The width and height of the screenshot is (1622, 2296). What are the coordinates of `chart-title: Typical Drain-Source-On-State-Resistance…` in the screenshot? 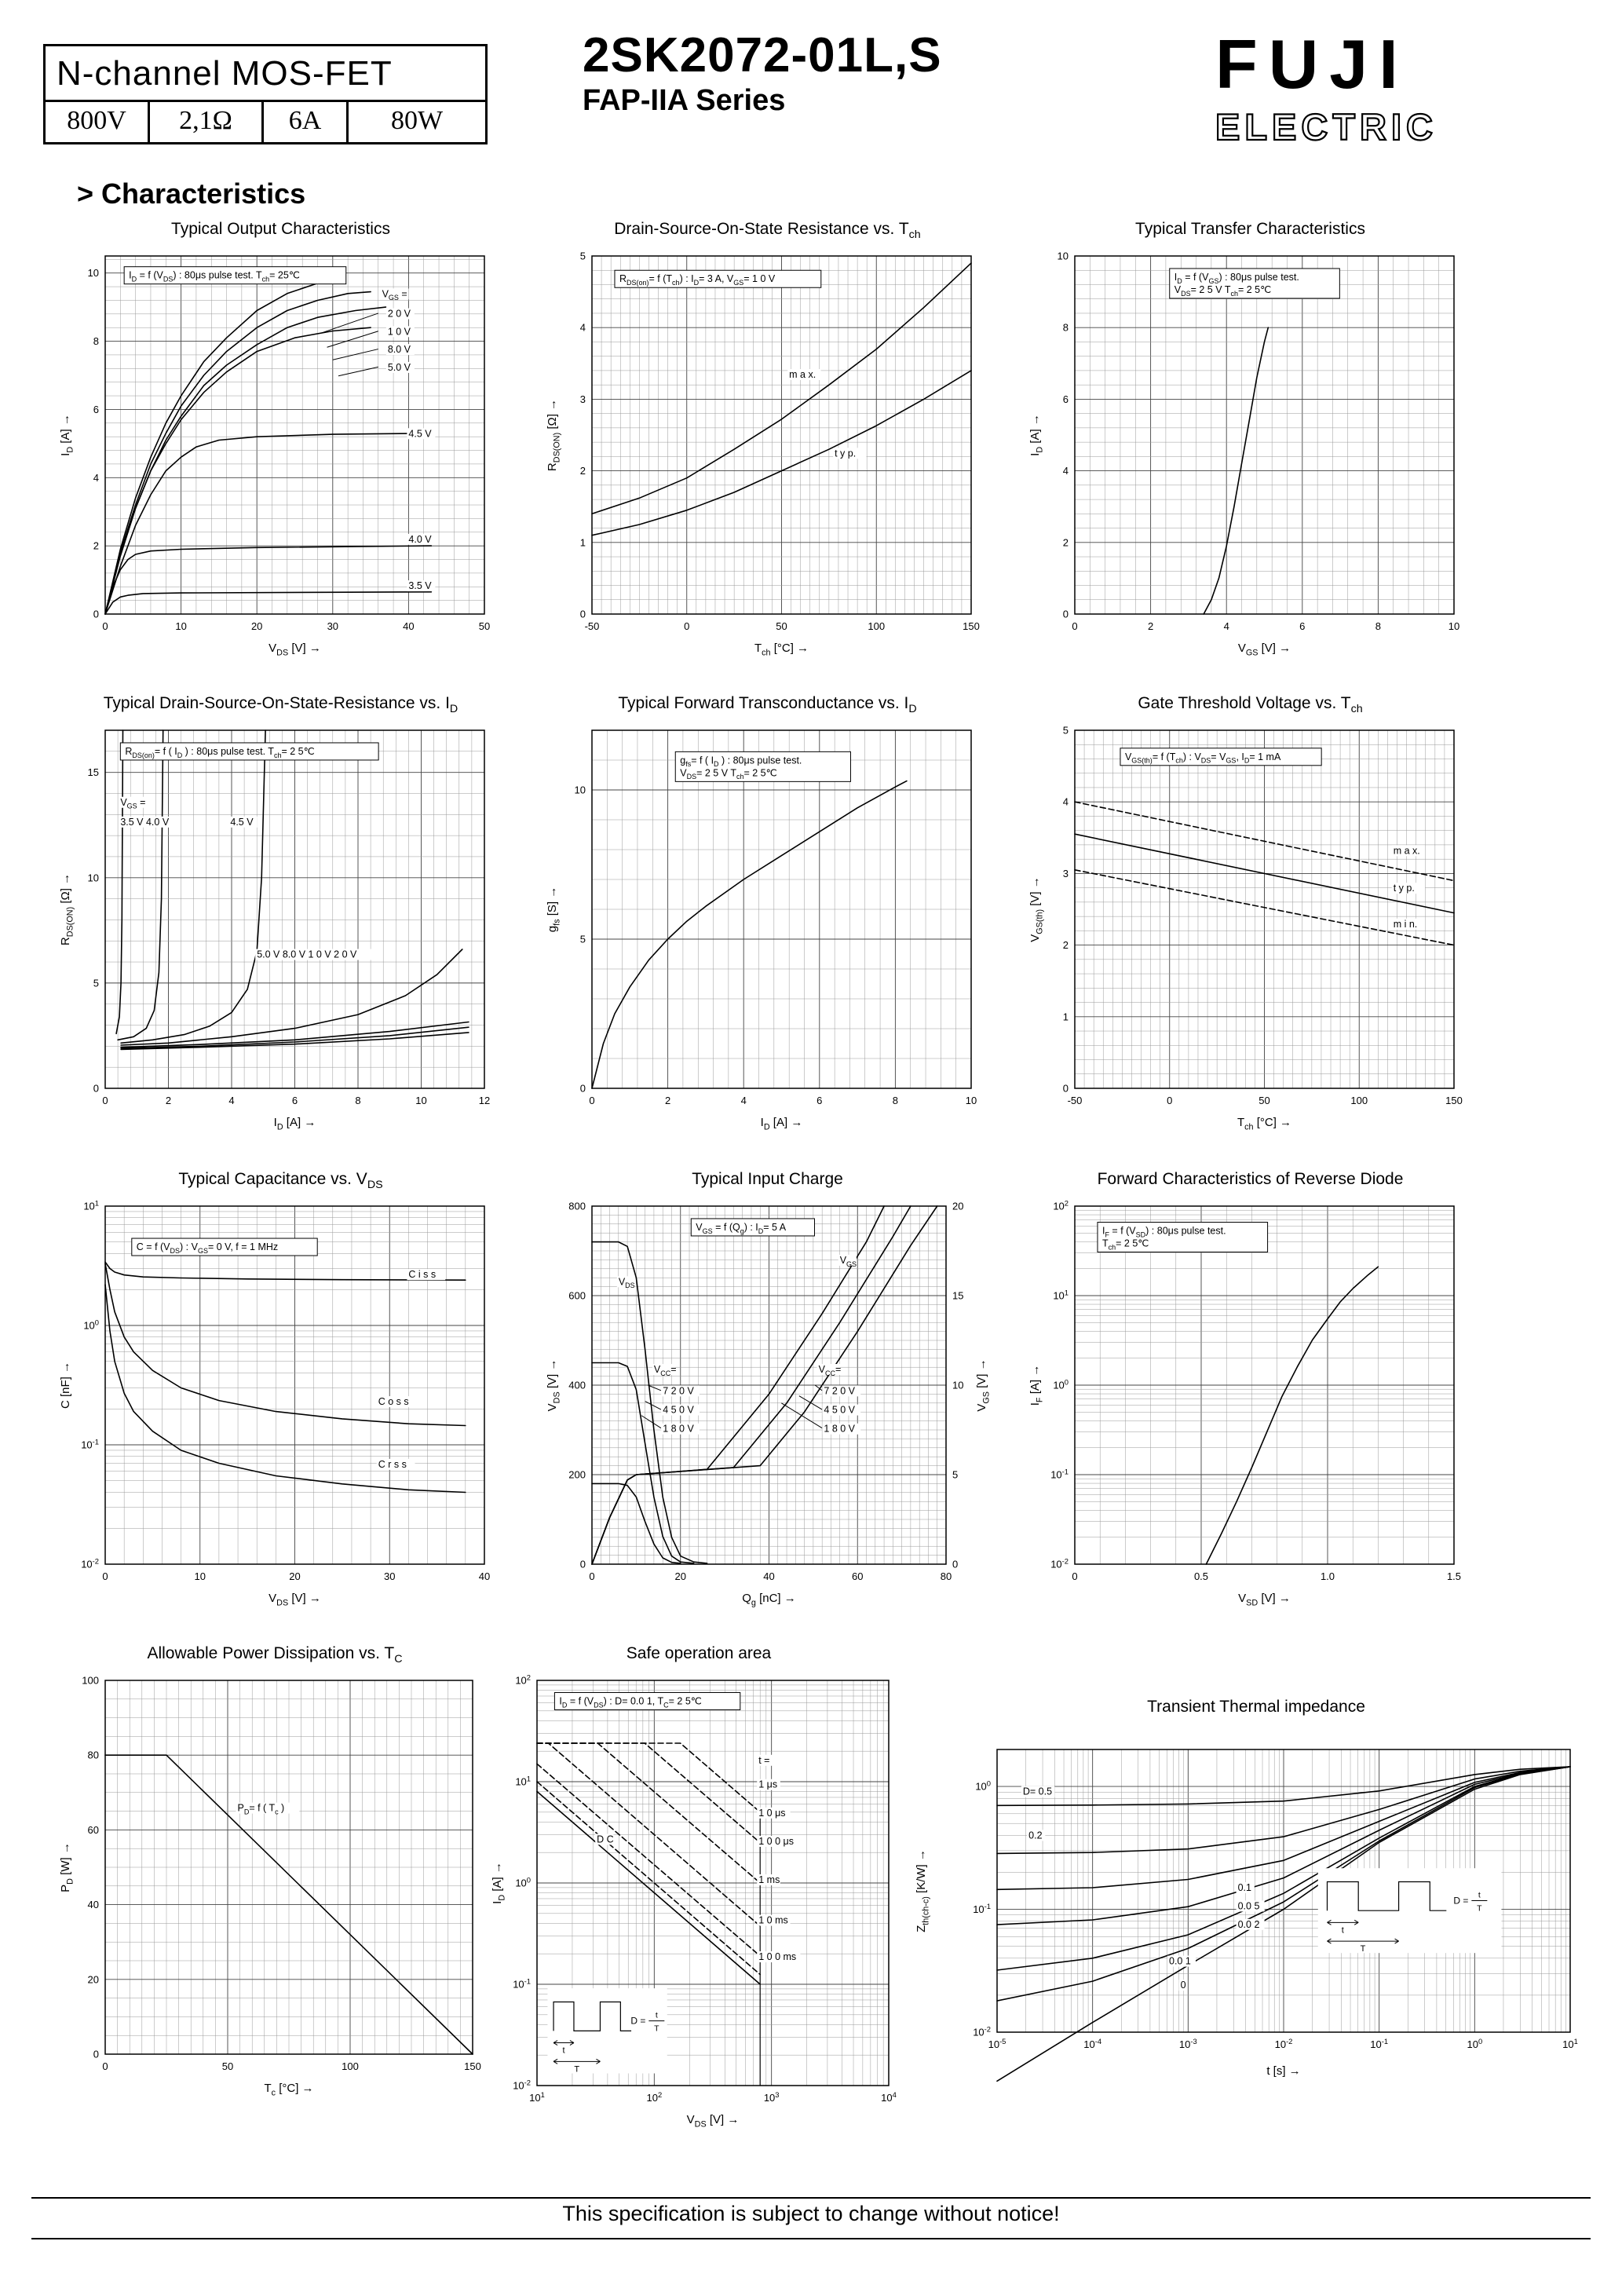 It's located at (280, 705).